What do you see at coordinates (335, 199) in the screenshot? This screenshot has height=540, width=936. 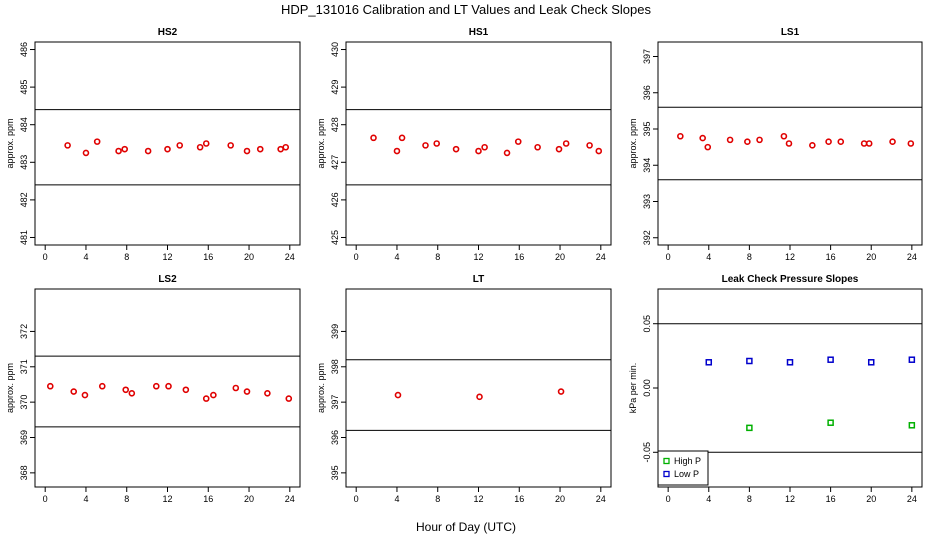 I see `y-tick-label: 426` at bounding box center [335, 199].